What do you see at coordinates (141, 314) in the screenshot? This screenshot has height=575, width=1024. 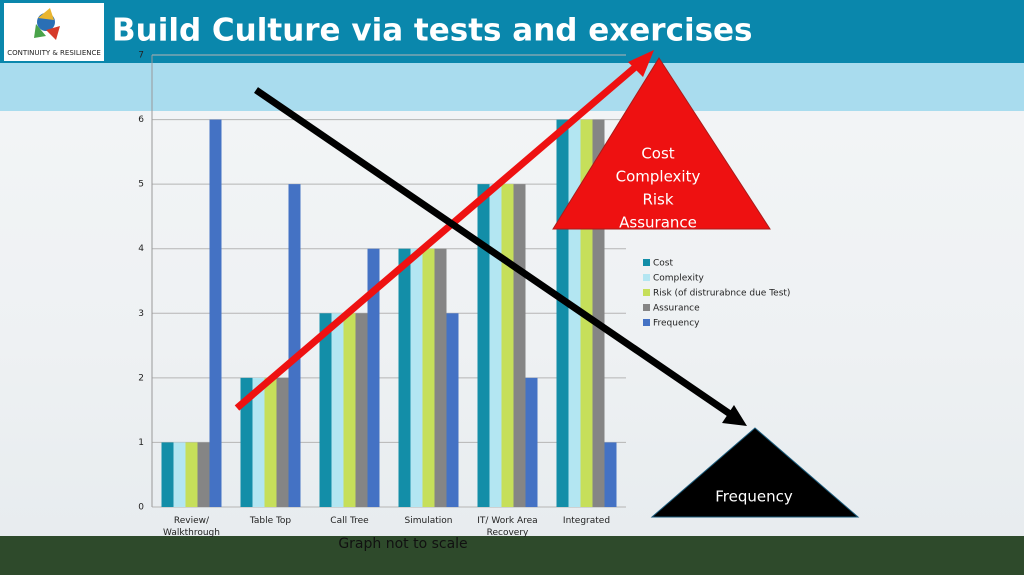 I see `y-tick-label: 3` at bounding box center [141, 314].